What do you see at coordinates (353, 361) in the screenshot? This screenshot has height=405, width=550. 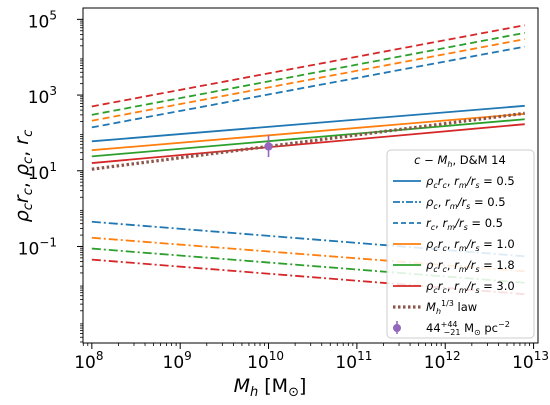 I see `x-tick-label-3: 10¹¹` at bounding box center [353, 361].